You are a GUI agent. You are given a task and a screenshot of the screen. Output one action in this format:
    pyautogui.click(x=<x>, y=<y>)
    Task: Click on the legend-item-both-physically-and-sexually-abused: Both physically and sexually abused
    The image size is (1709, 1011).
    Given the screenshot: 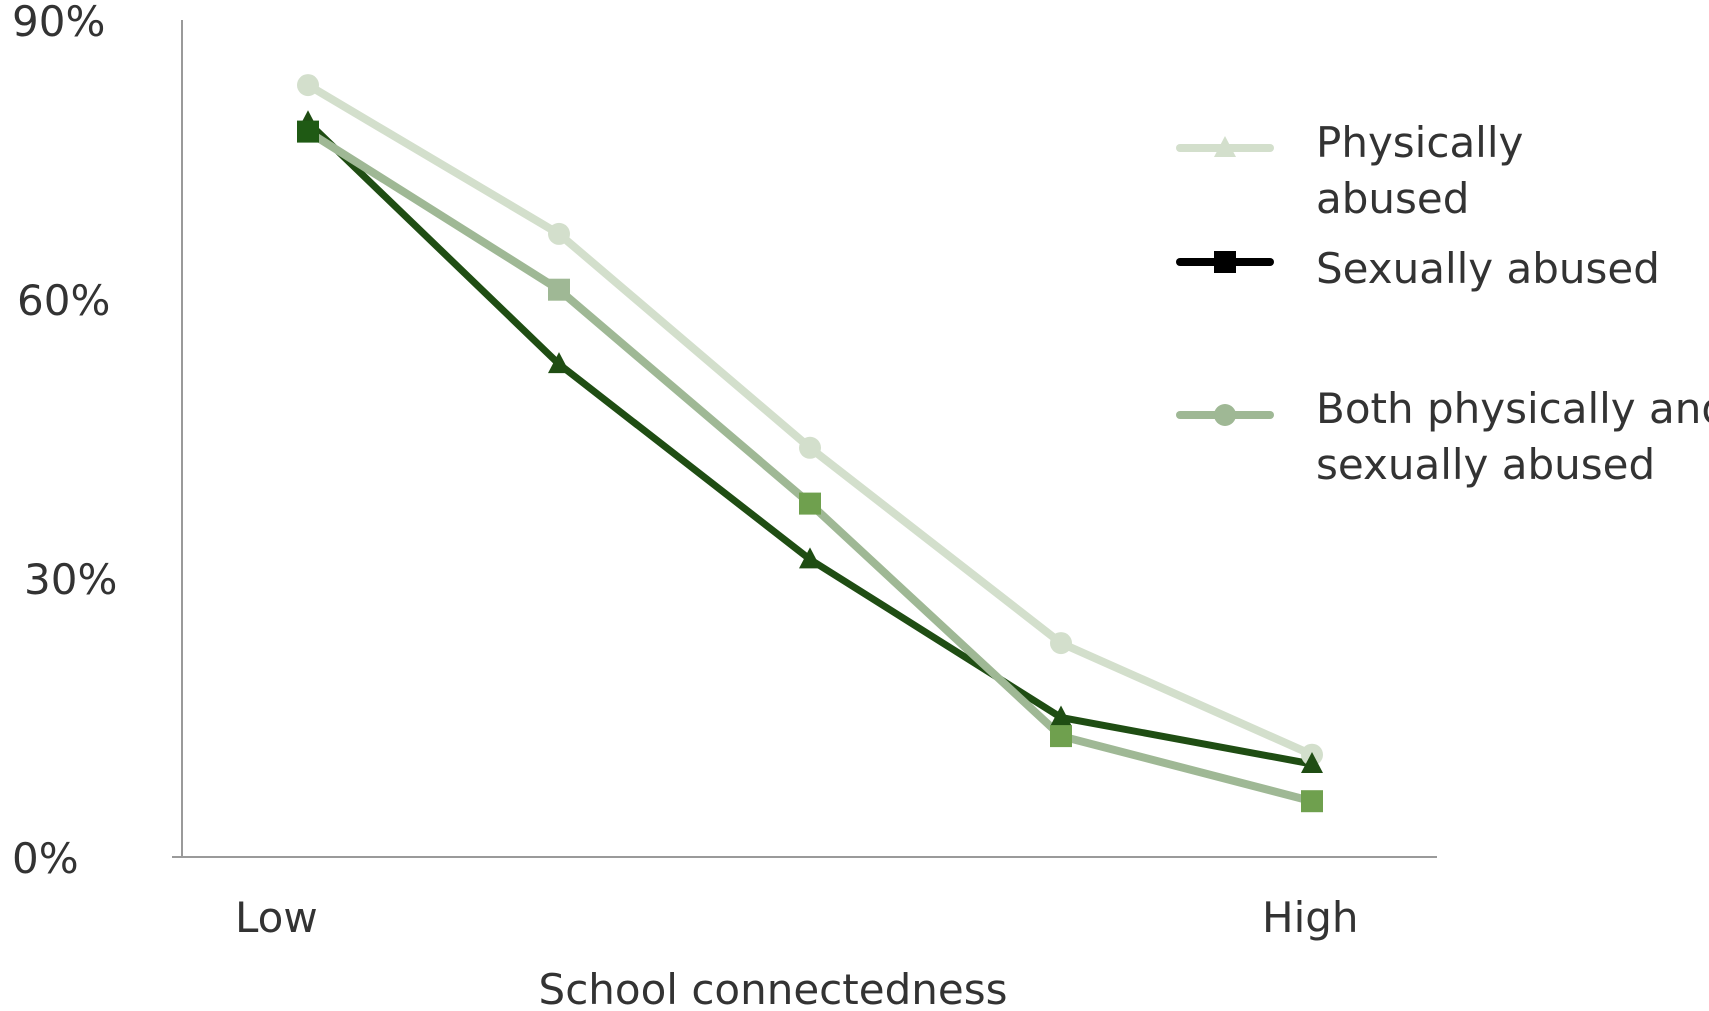 What is the action you would take?
    pyautogui.click(x=1442, y=436)
    